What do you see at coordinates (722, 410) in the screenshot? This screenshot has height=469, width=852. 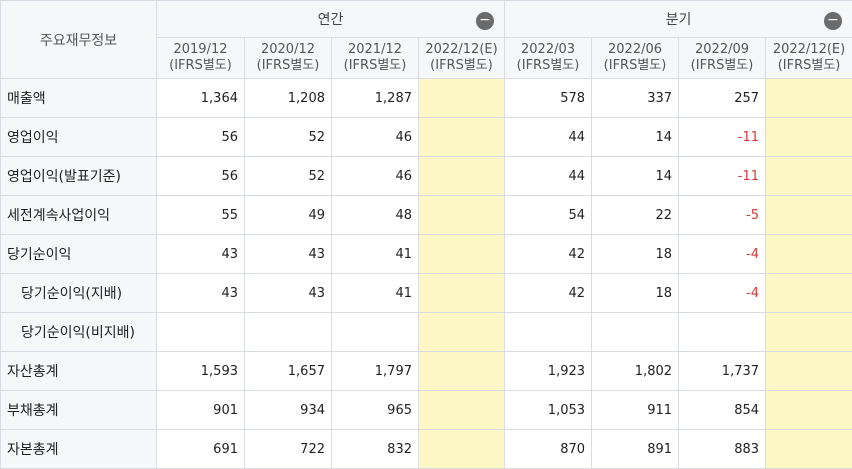 I see `quarterly-value-cell: 854` at bounding box center [722, 410].